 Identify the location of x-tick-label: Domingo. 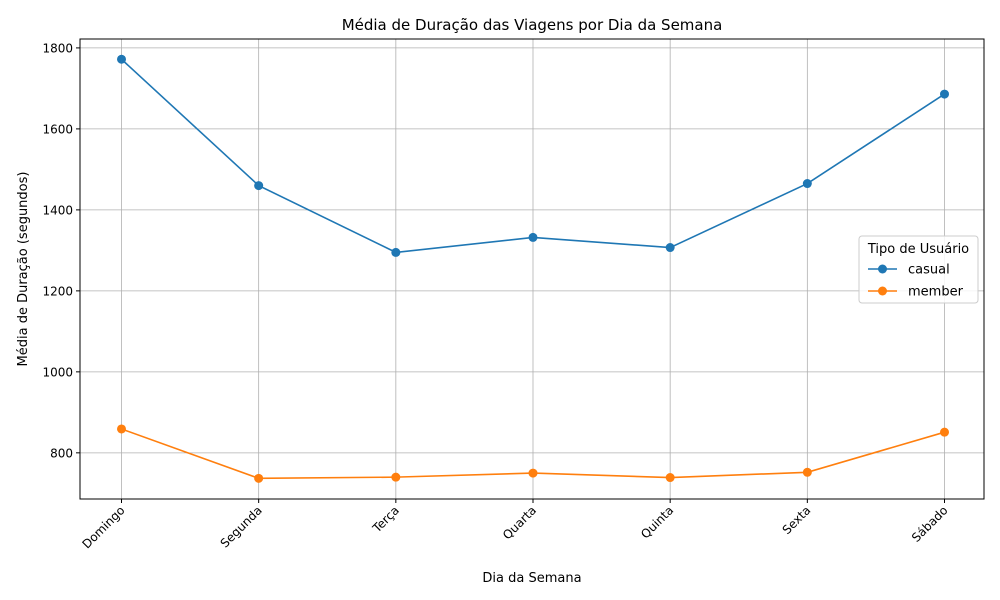
(103, 527).